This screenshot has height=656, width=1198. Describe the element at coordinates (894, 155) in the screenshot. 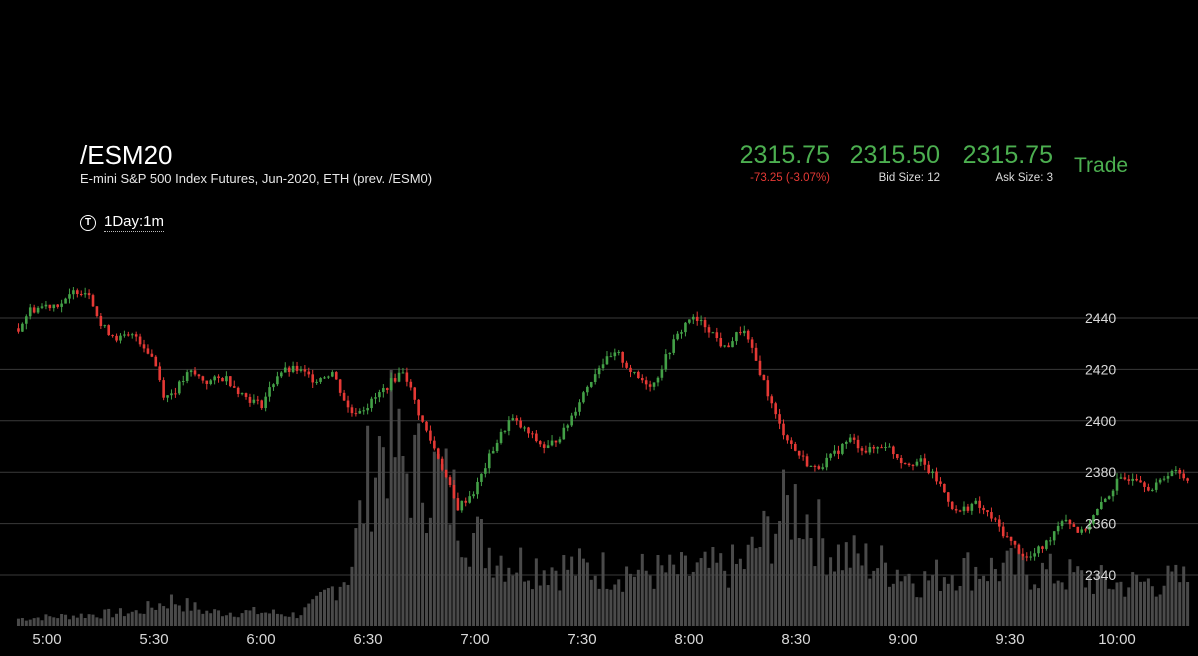

I see `bid-price: 2315.50` at that location.